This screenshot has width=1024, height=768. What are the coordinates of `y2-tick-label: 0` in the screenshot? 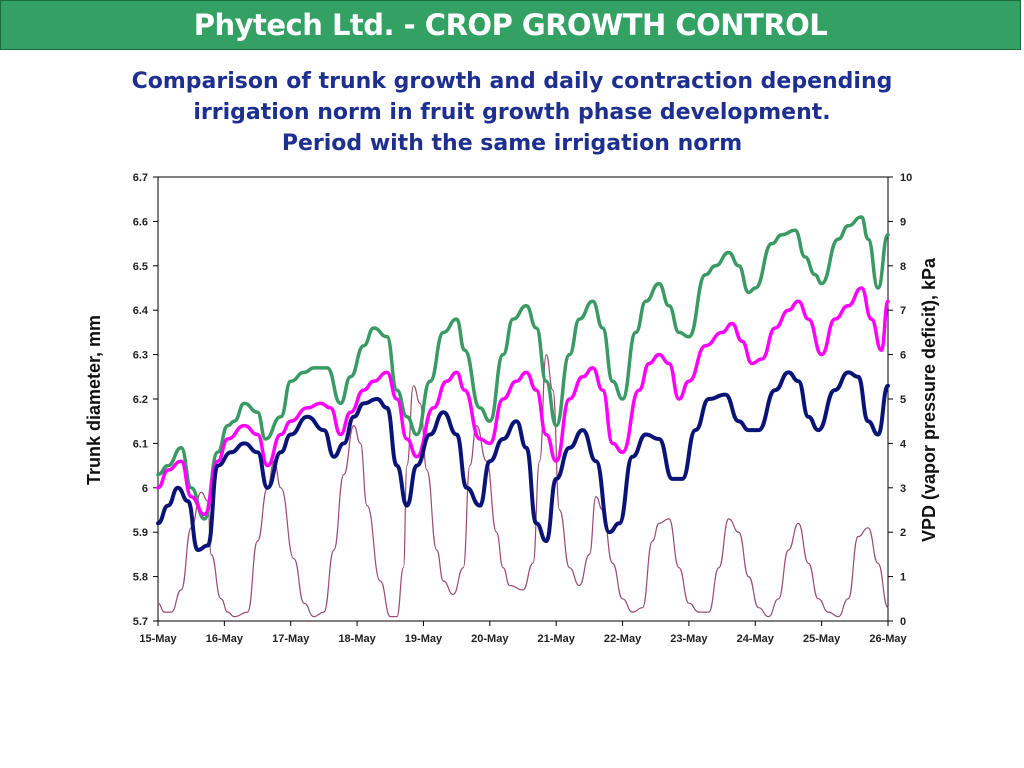 It's located at (903, 622).